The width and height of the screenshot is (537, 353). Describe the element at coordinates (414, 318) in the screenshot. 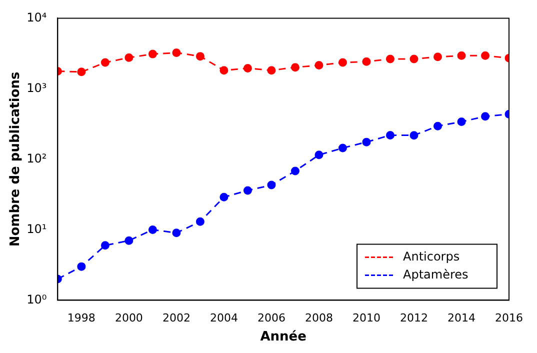

I see `x-tick-label: 2012` at that location.